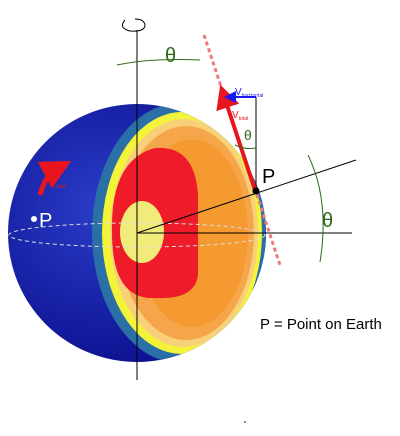 The width and height of the screenshot is (400, 436). What do you see at coordinates (249, 93) in the screenshot?
I see `v-horizontal-label: Vhorizontal` at bounding box center [249, 93].